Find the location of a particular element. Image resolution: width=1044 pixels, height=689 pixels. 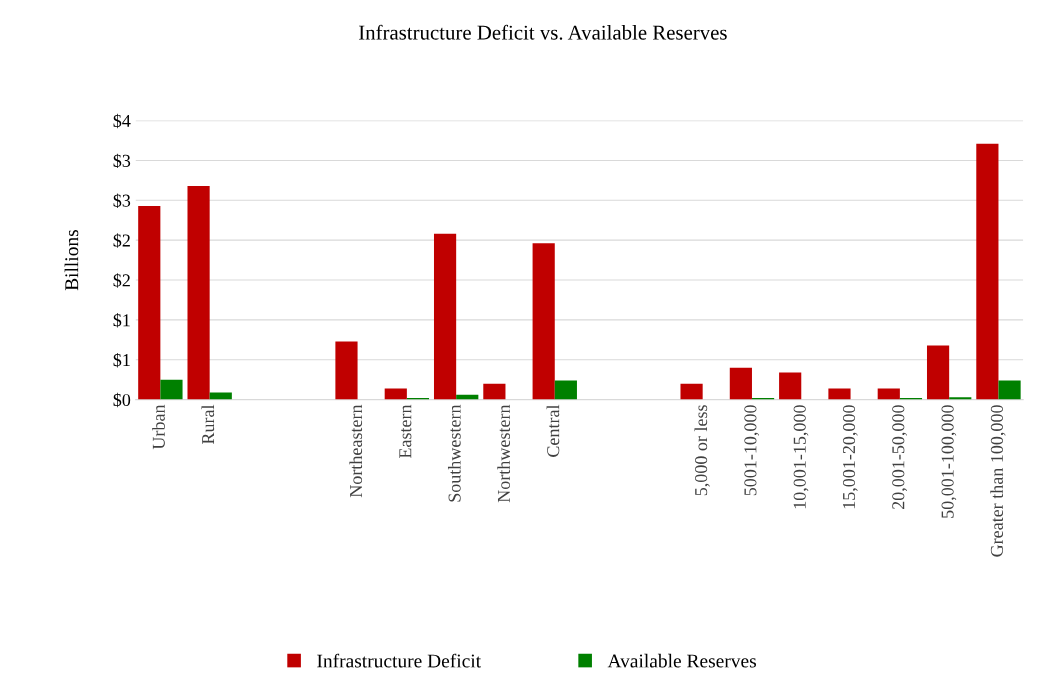

y-tick-label: $0 is located at coordinates (122, 400).